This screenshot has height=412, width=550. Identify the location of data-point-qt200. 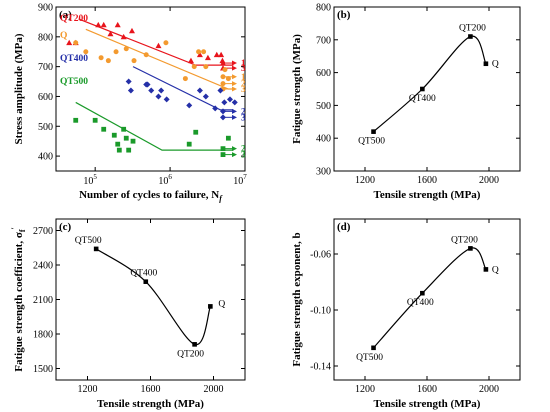
(470, 36).